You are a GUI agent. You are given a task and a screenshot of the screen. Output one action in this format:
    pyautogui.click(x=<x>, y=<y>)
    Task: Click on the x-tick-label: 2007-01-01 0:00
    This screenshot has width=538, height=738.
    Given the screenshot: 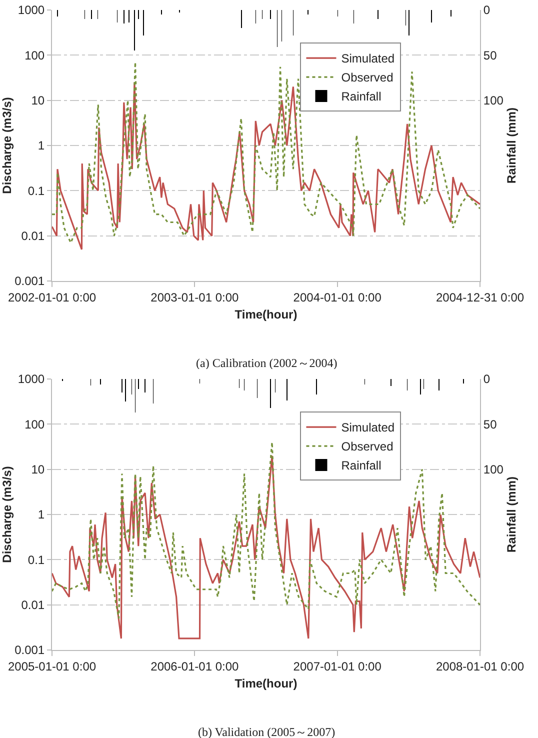 What is the action you would take?
    pyautogui.click(x=337, y=666)
    